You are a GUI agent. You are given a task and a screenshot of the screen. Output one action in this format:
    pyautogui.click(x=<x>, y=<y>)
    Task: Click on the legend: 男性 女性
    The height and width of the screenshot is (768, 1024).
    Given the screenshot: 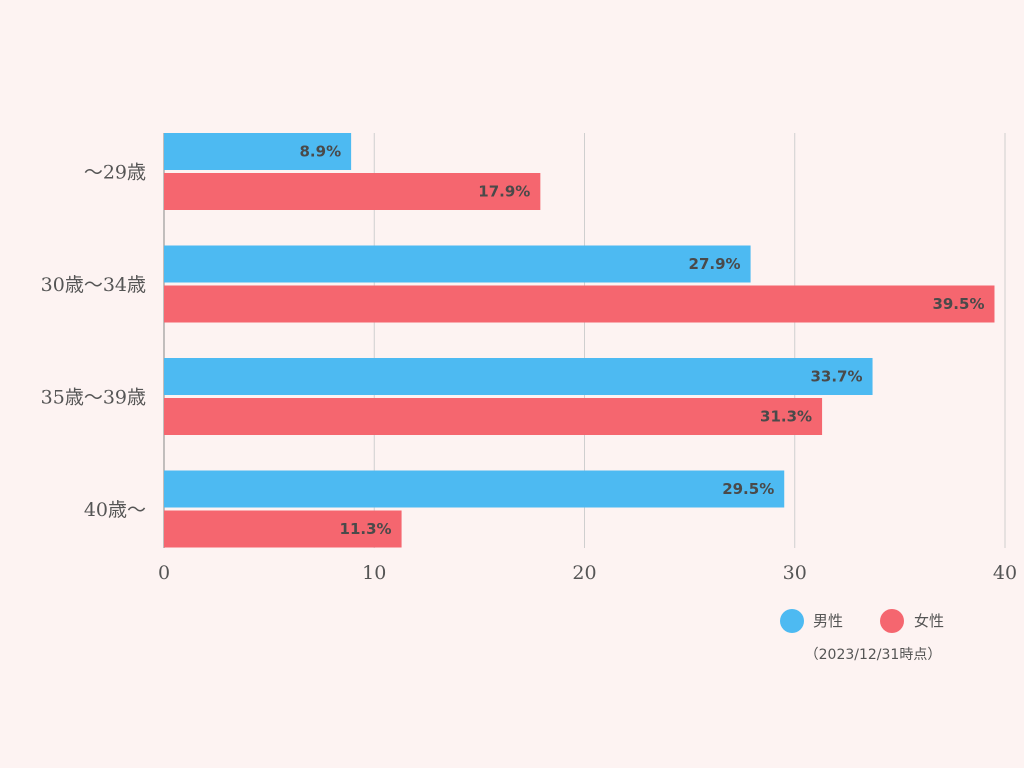 What is the action you would take?
    pyautogui.click(x=862, y=621)
    